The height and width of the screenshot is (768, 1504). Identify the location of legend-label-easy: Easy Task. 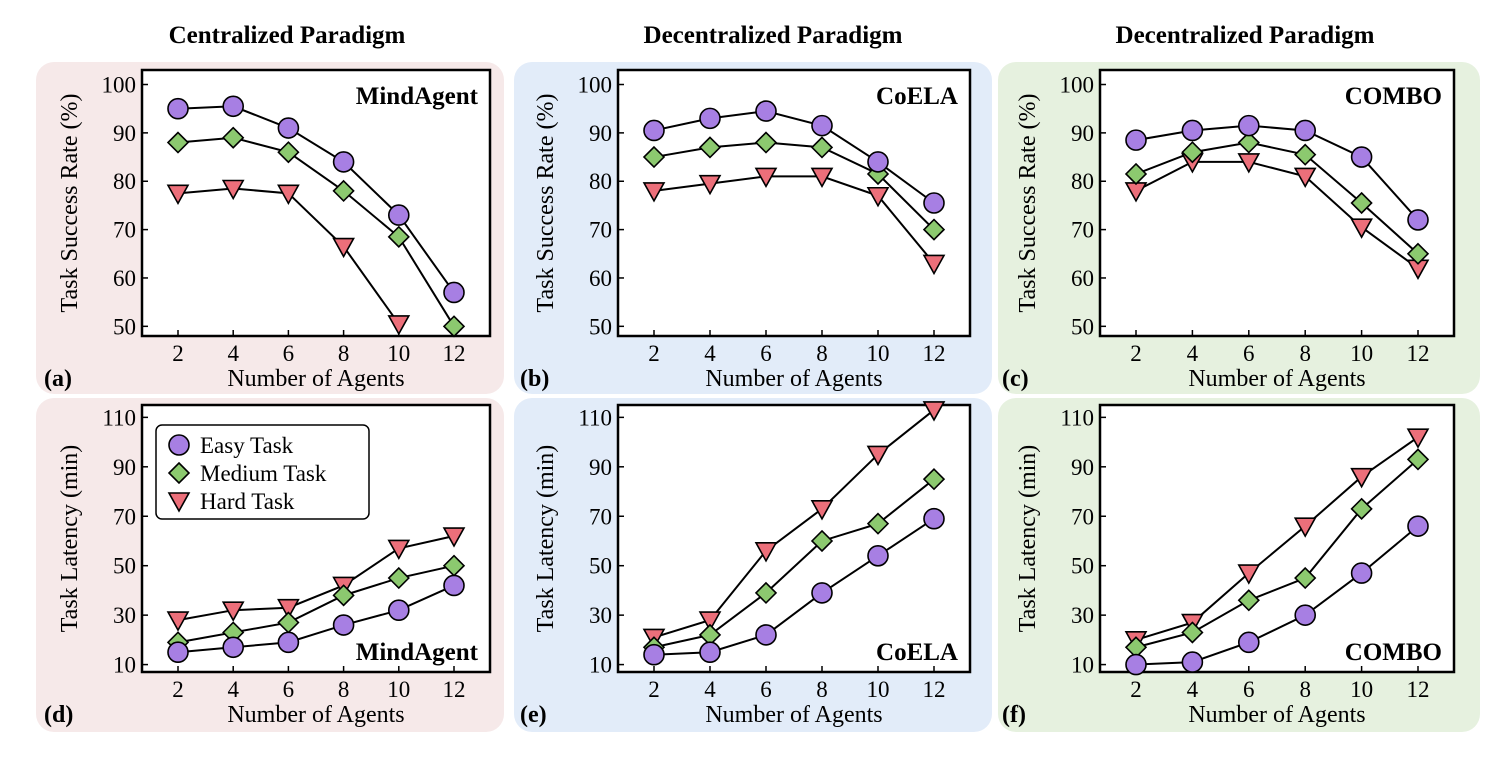
(247, 445).